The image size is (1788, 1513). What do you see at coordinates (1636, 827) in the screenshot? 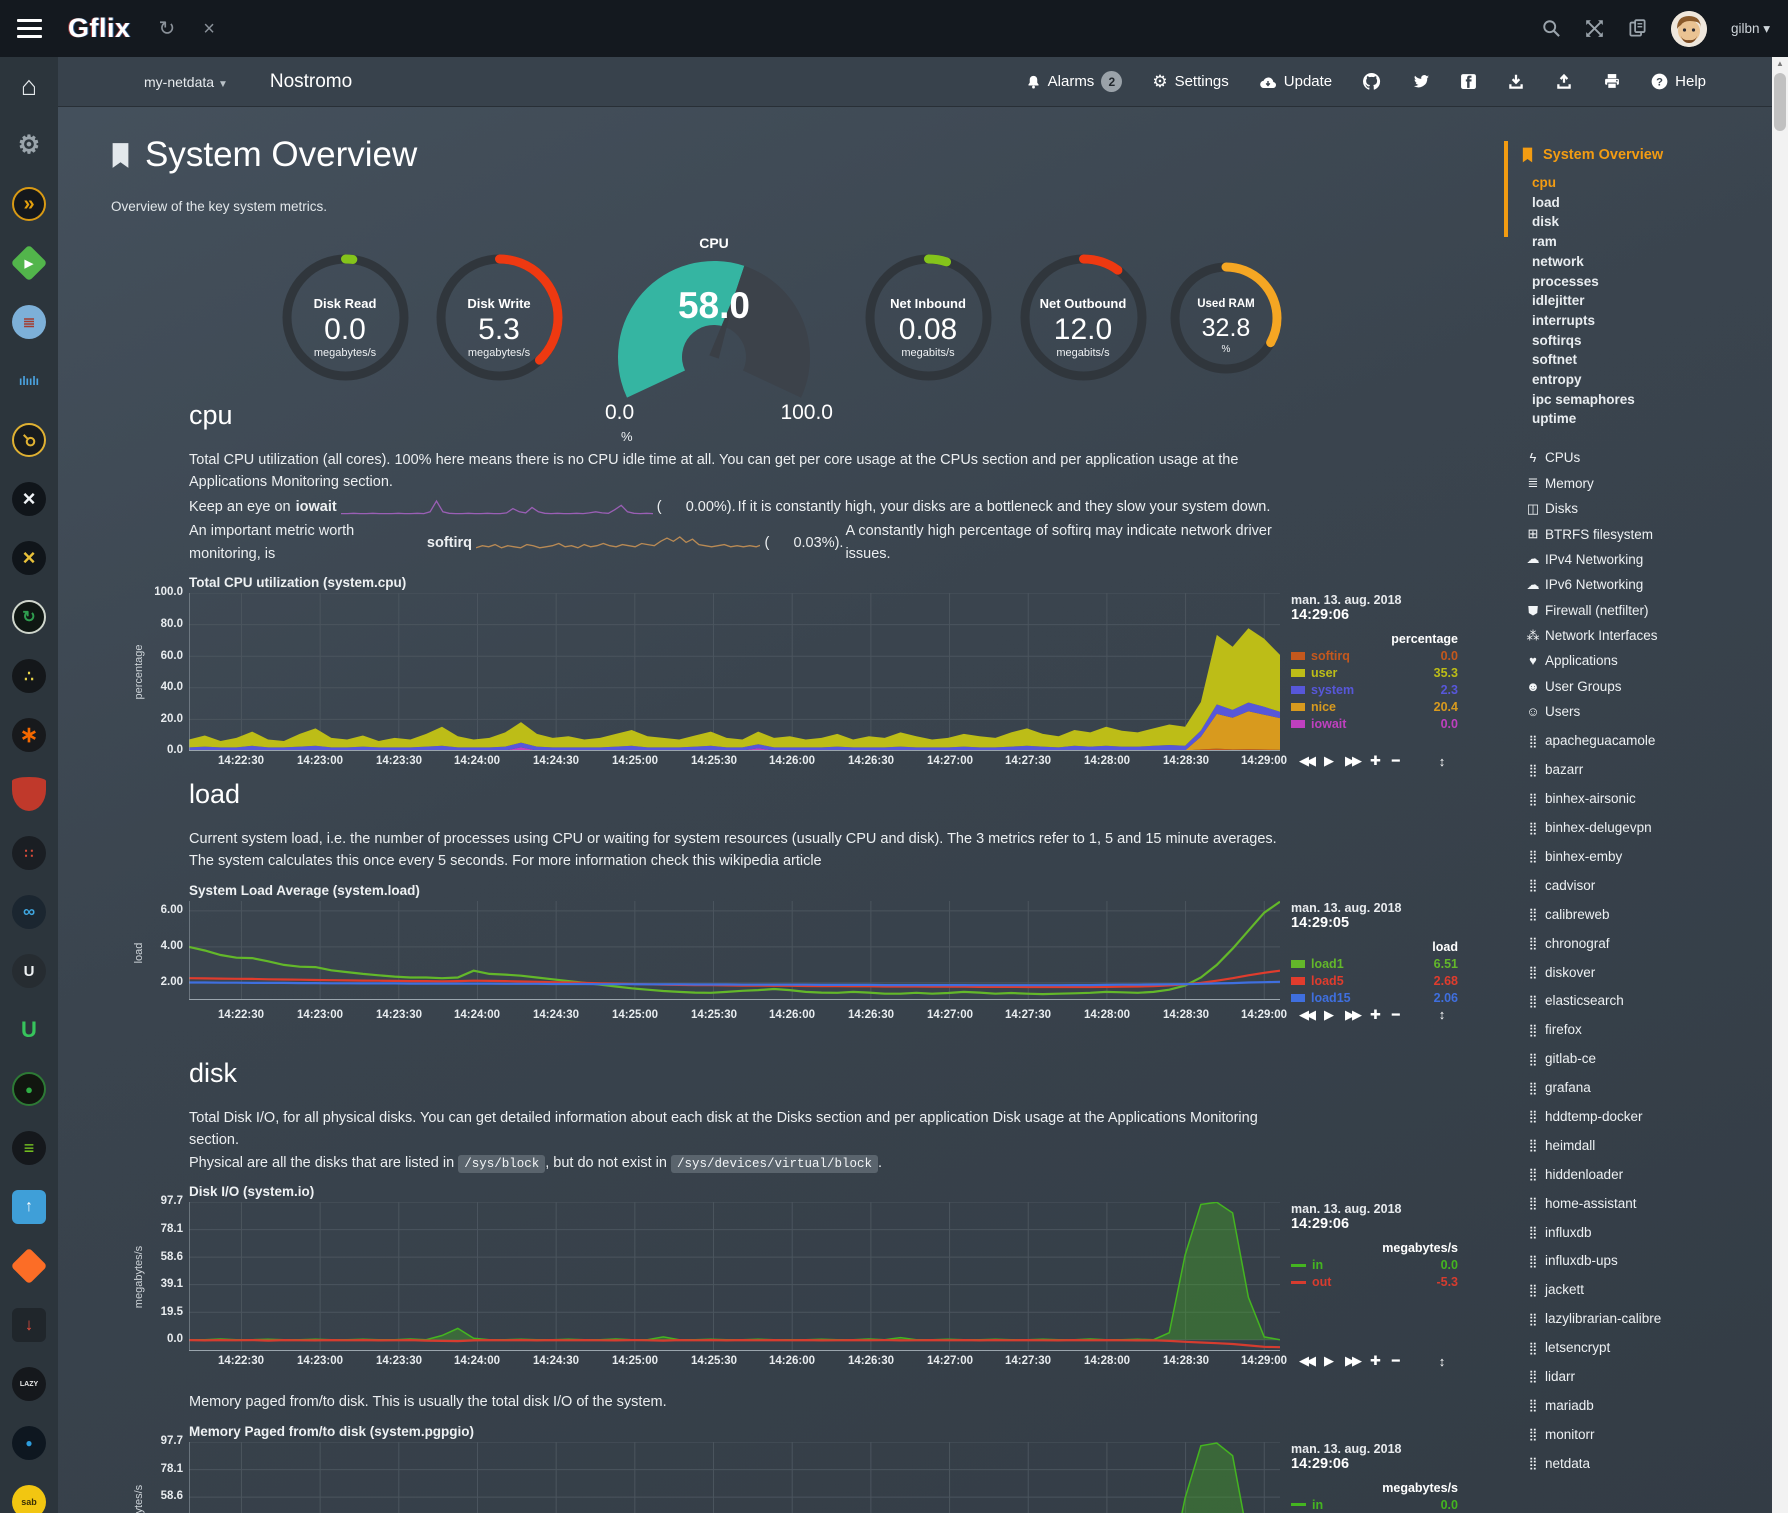
I see `sidebar-app-binhex-delugevpn: ⣿ binhex-delugevpn` at bounding box center [1636, 827].